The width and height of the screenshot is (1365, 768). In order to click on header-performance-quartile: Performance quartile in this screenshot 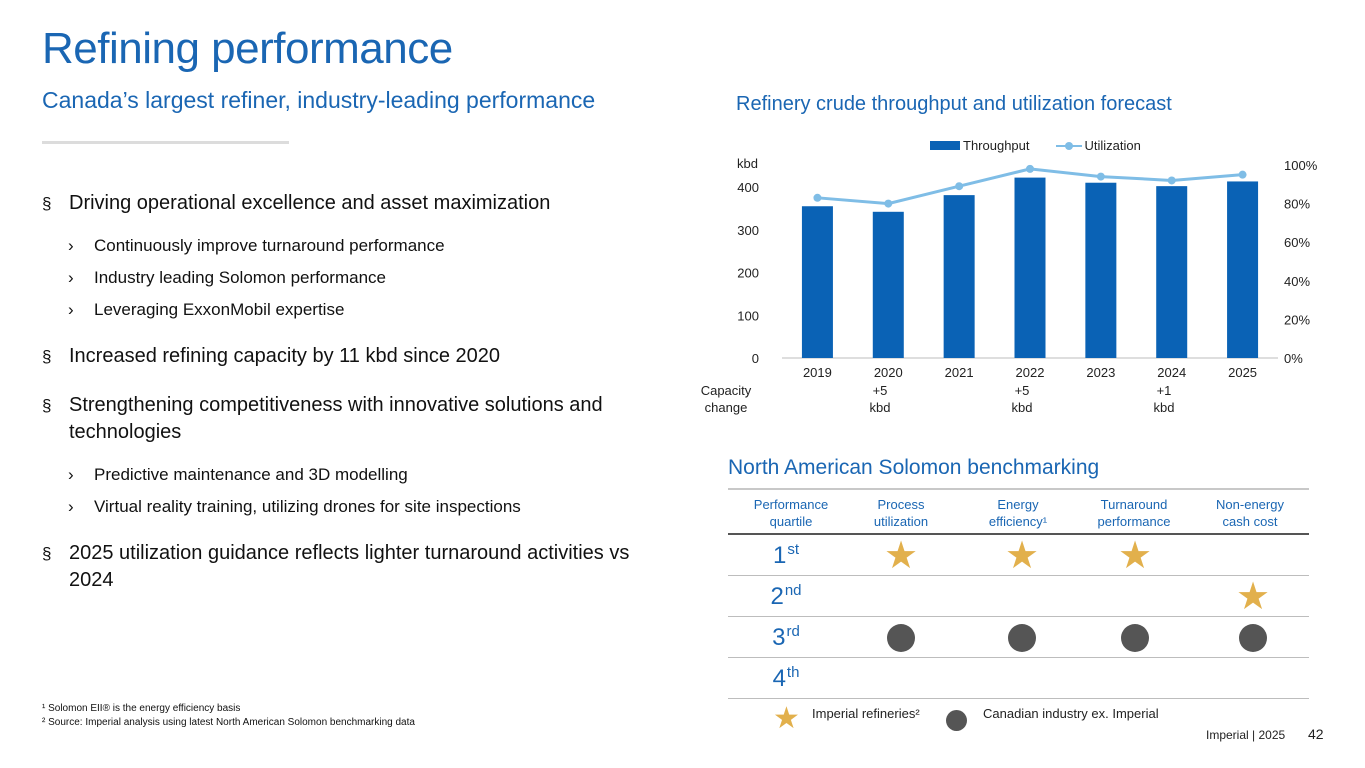, I will do `click(791, 513)`.